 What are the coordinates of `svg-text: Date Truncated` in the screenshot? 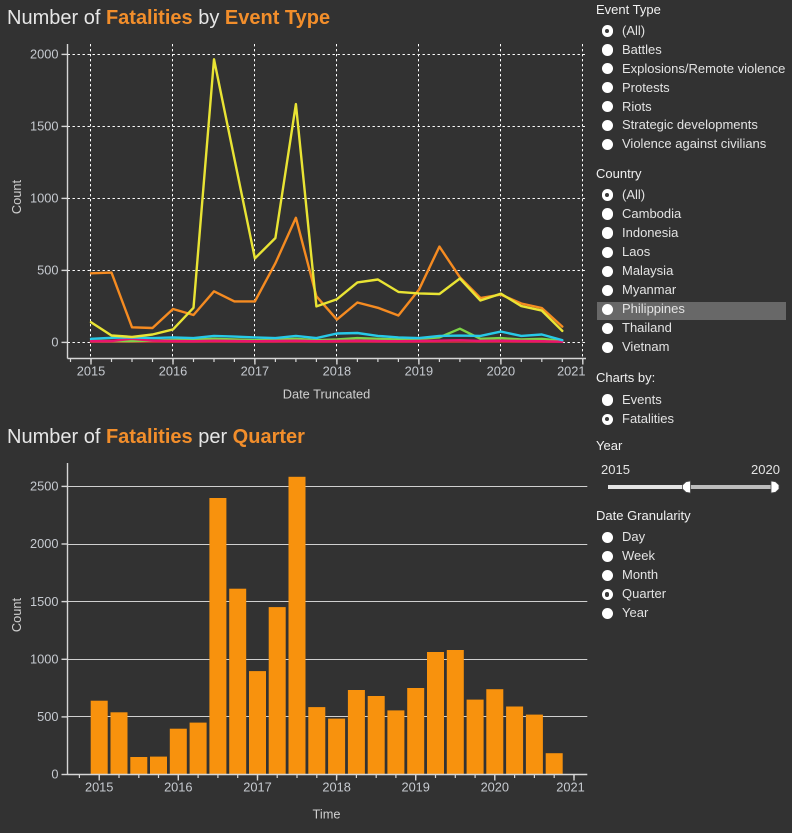 It's located at (327, 394).